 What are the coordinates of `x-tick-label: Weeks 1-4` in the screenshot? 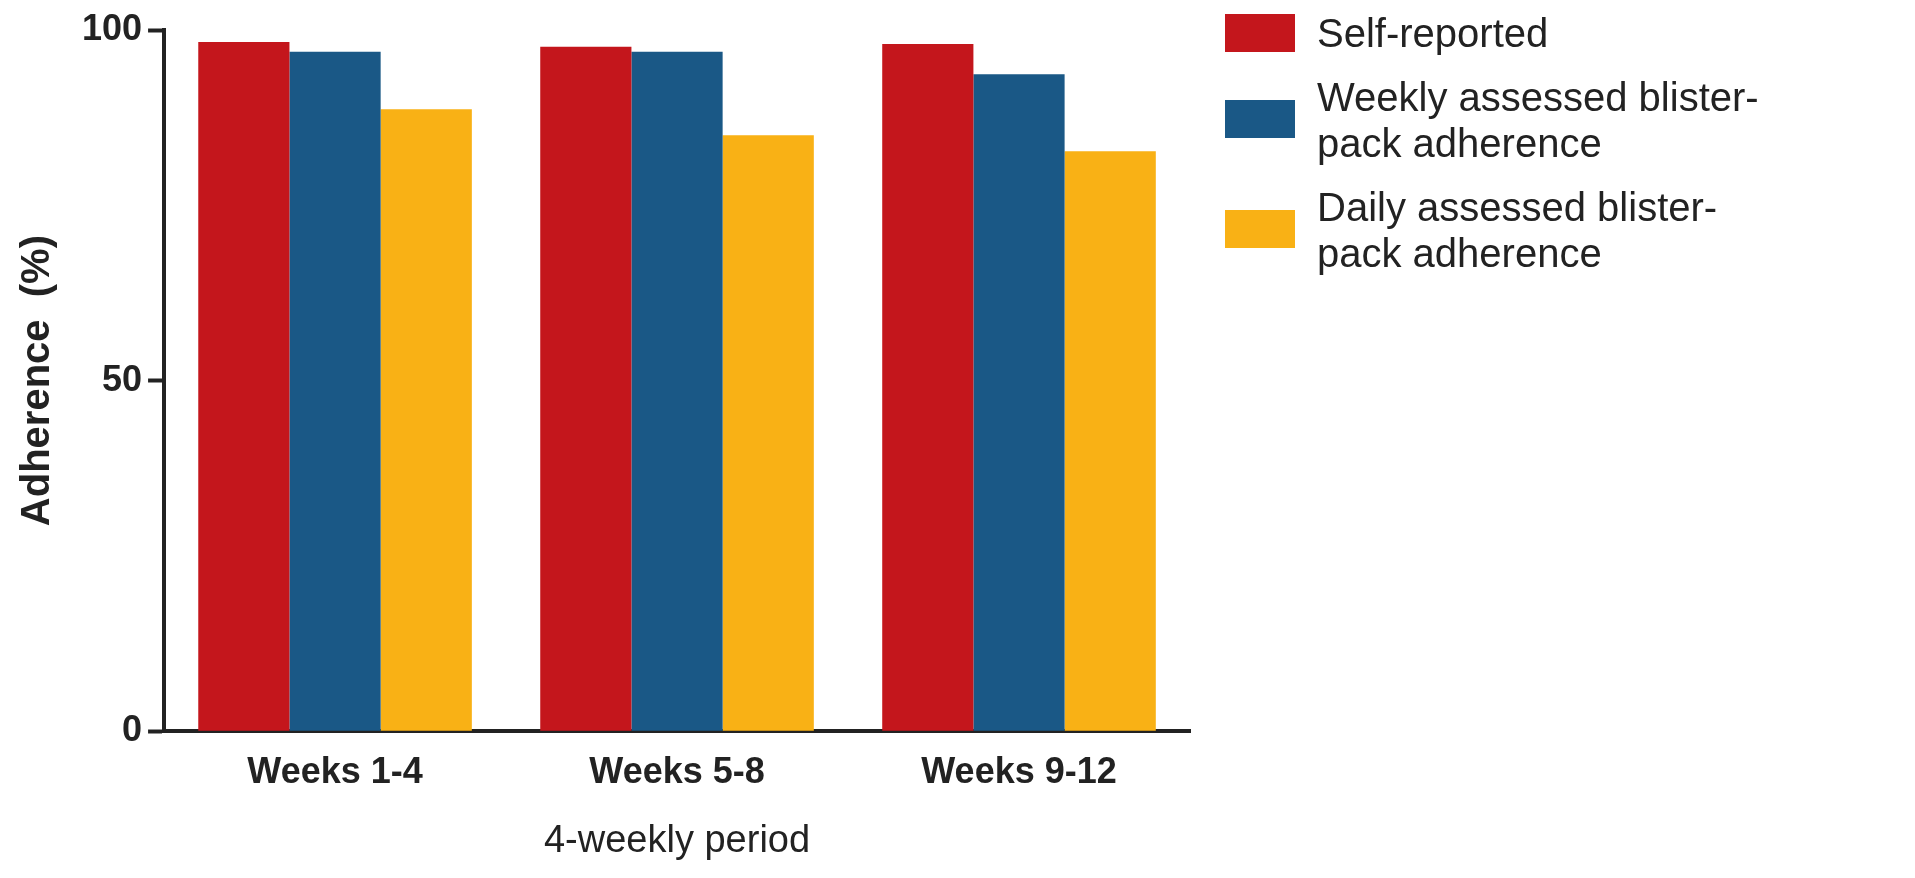 It's located at (335, 770).